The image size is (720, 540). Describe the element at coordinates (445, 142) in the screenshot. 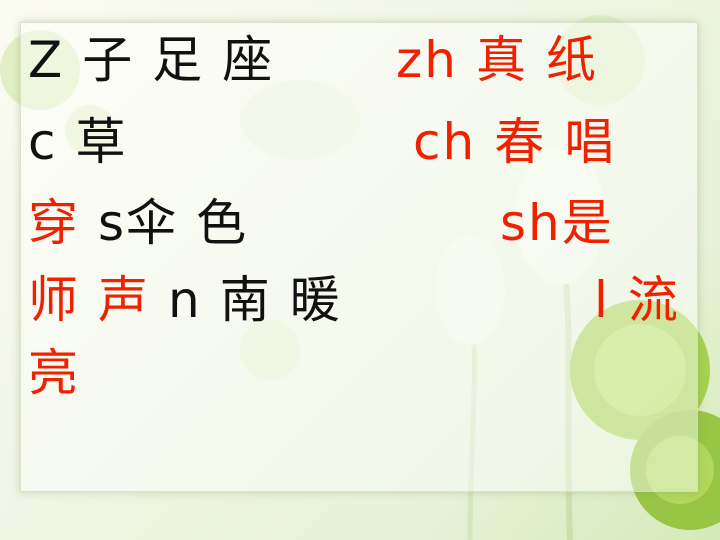

I see `word: ch` at that location.